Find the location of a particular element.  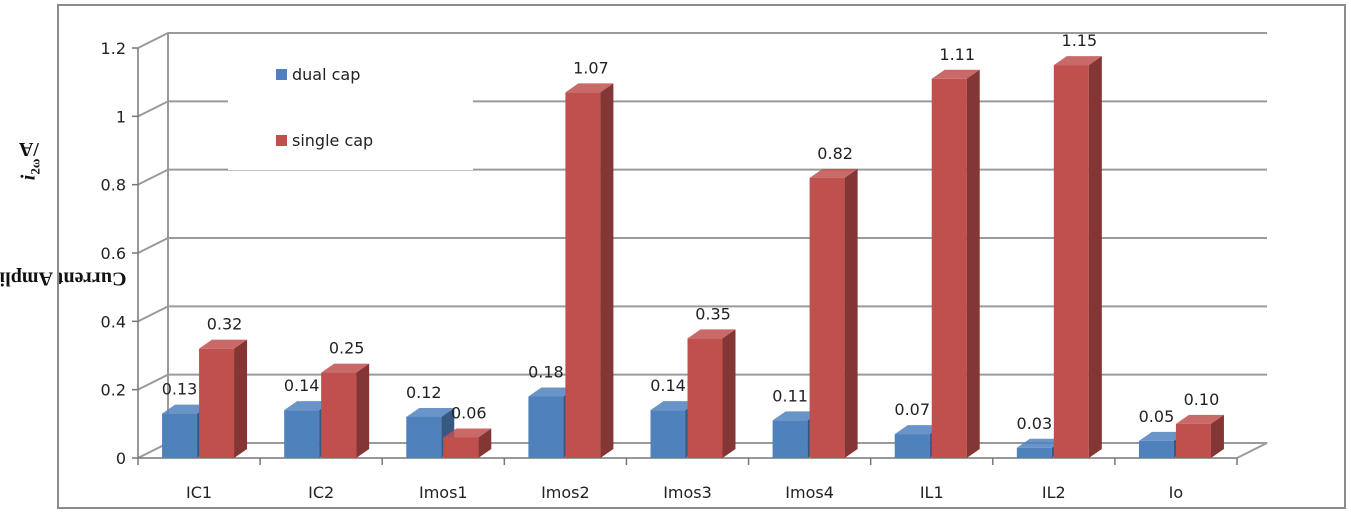

data-label: 1.07 is located at coordinates (591, 67).